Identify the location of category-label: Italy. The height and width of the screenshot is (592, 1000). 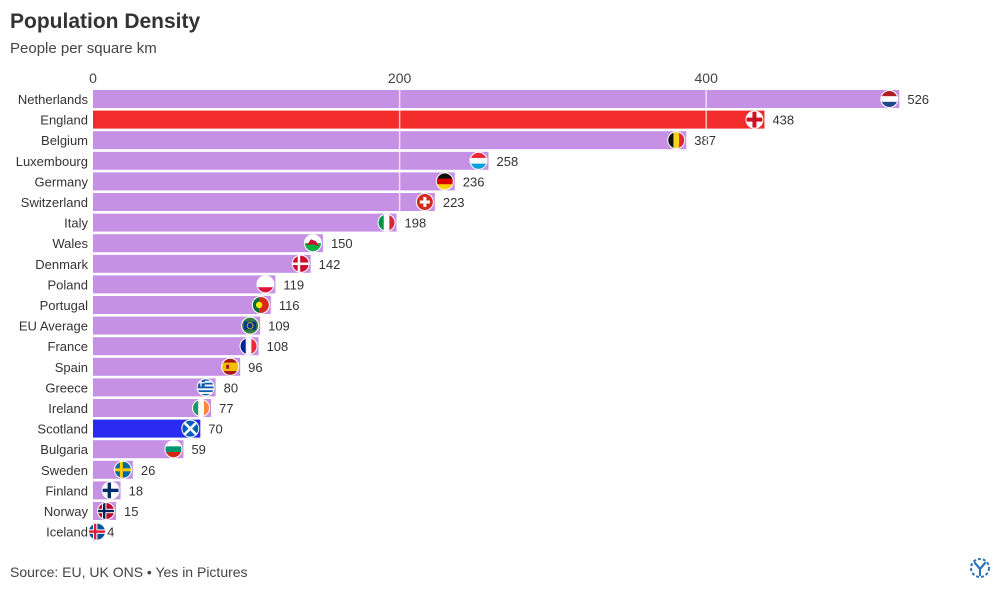
(76, 223).